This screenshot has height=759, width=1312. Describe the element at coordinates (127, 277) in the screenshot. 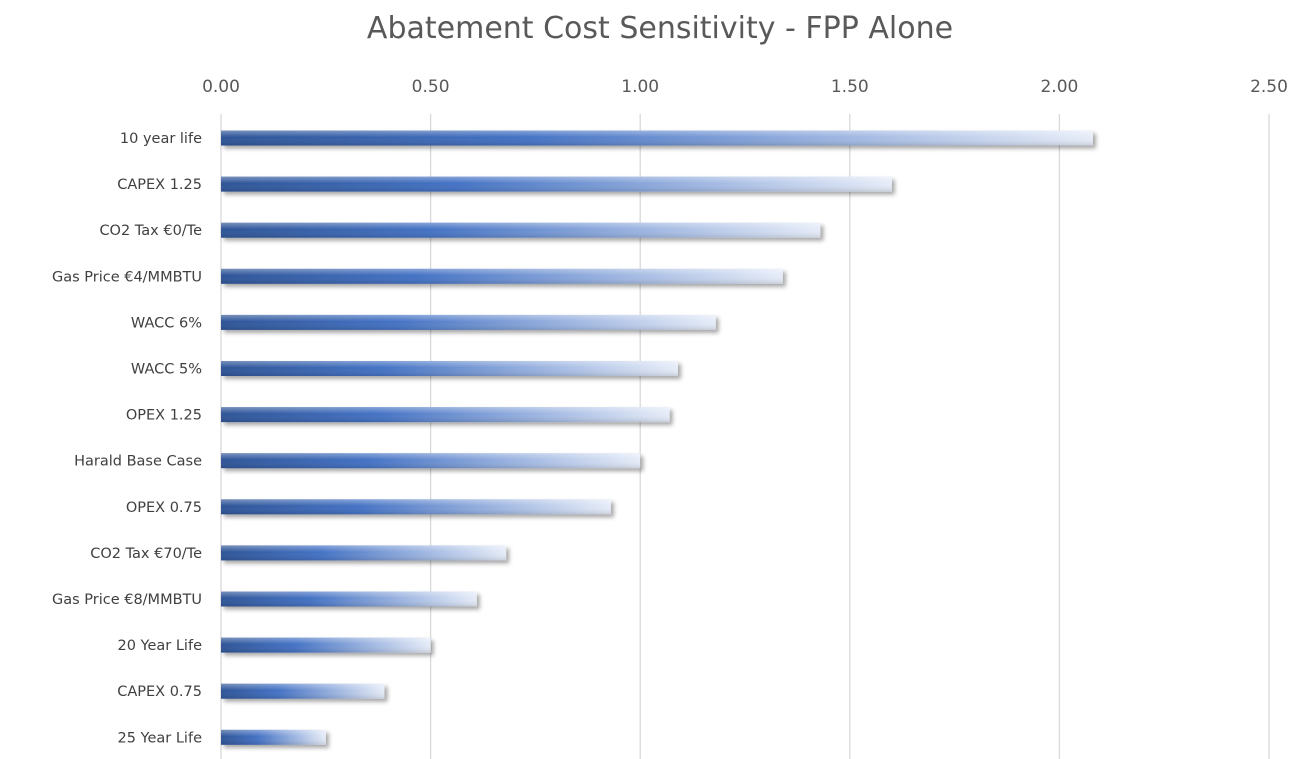

I see `category-label: Gas Price €4/MMBTU` at that location.